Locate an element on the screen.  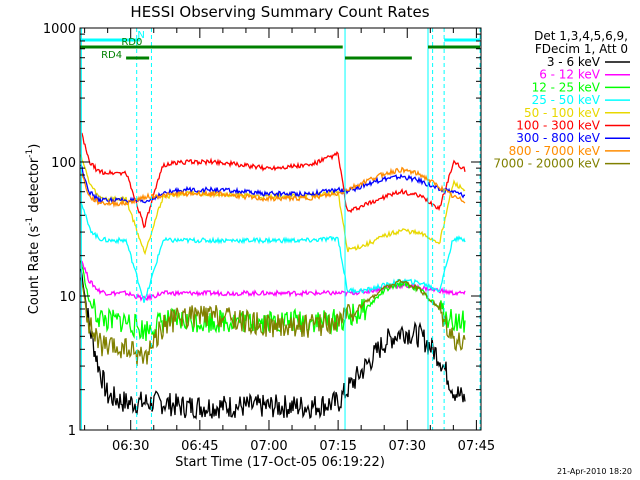
y-tick-label-2: 100 is located at coordinates (63, 163).